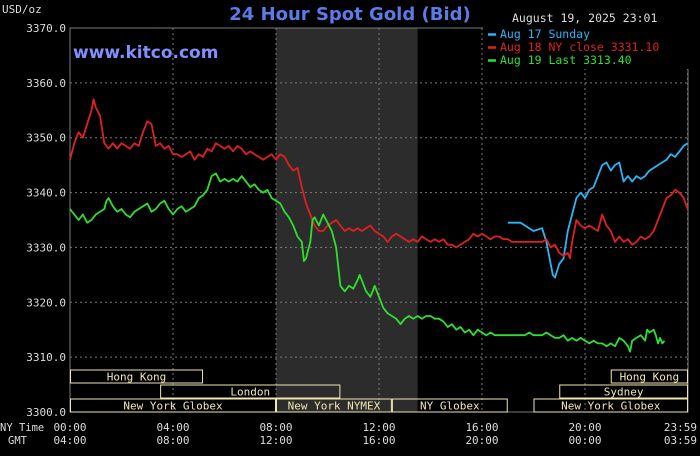 The image size is (700, 456). Describe the element at coordinates (545, 34) in the screenshot. I see `legend-label: Aug 17 Sunday` at that location.